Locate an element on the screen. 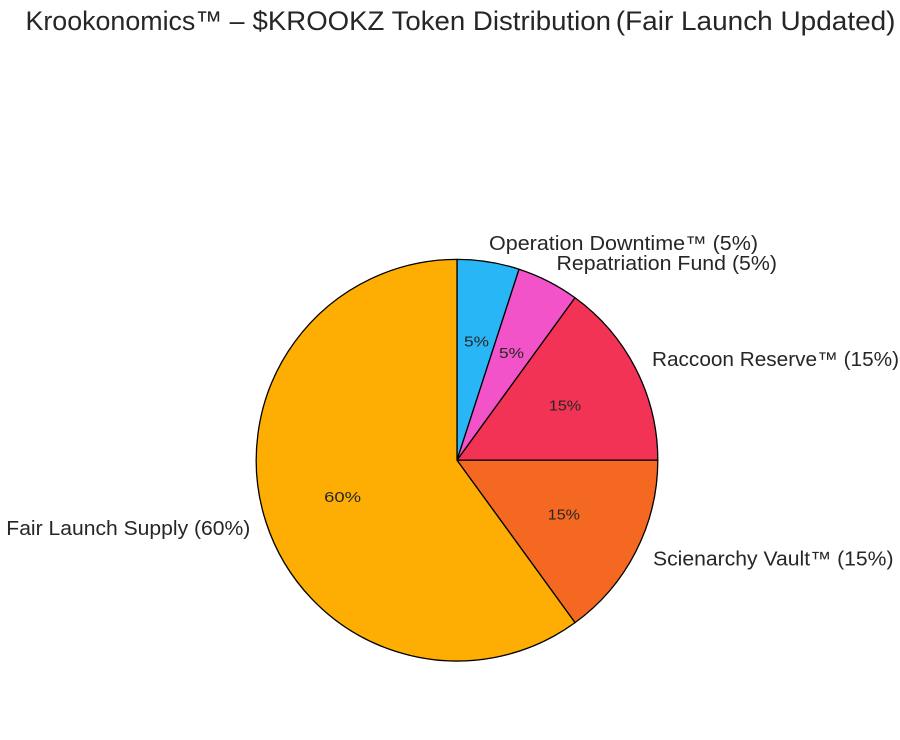 This screenshot has width=900, height=740. svg-text: $KROOKZ Token Distribution is located at coordinates (432, 21).